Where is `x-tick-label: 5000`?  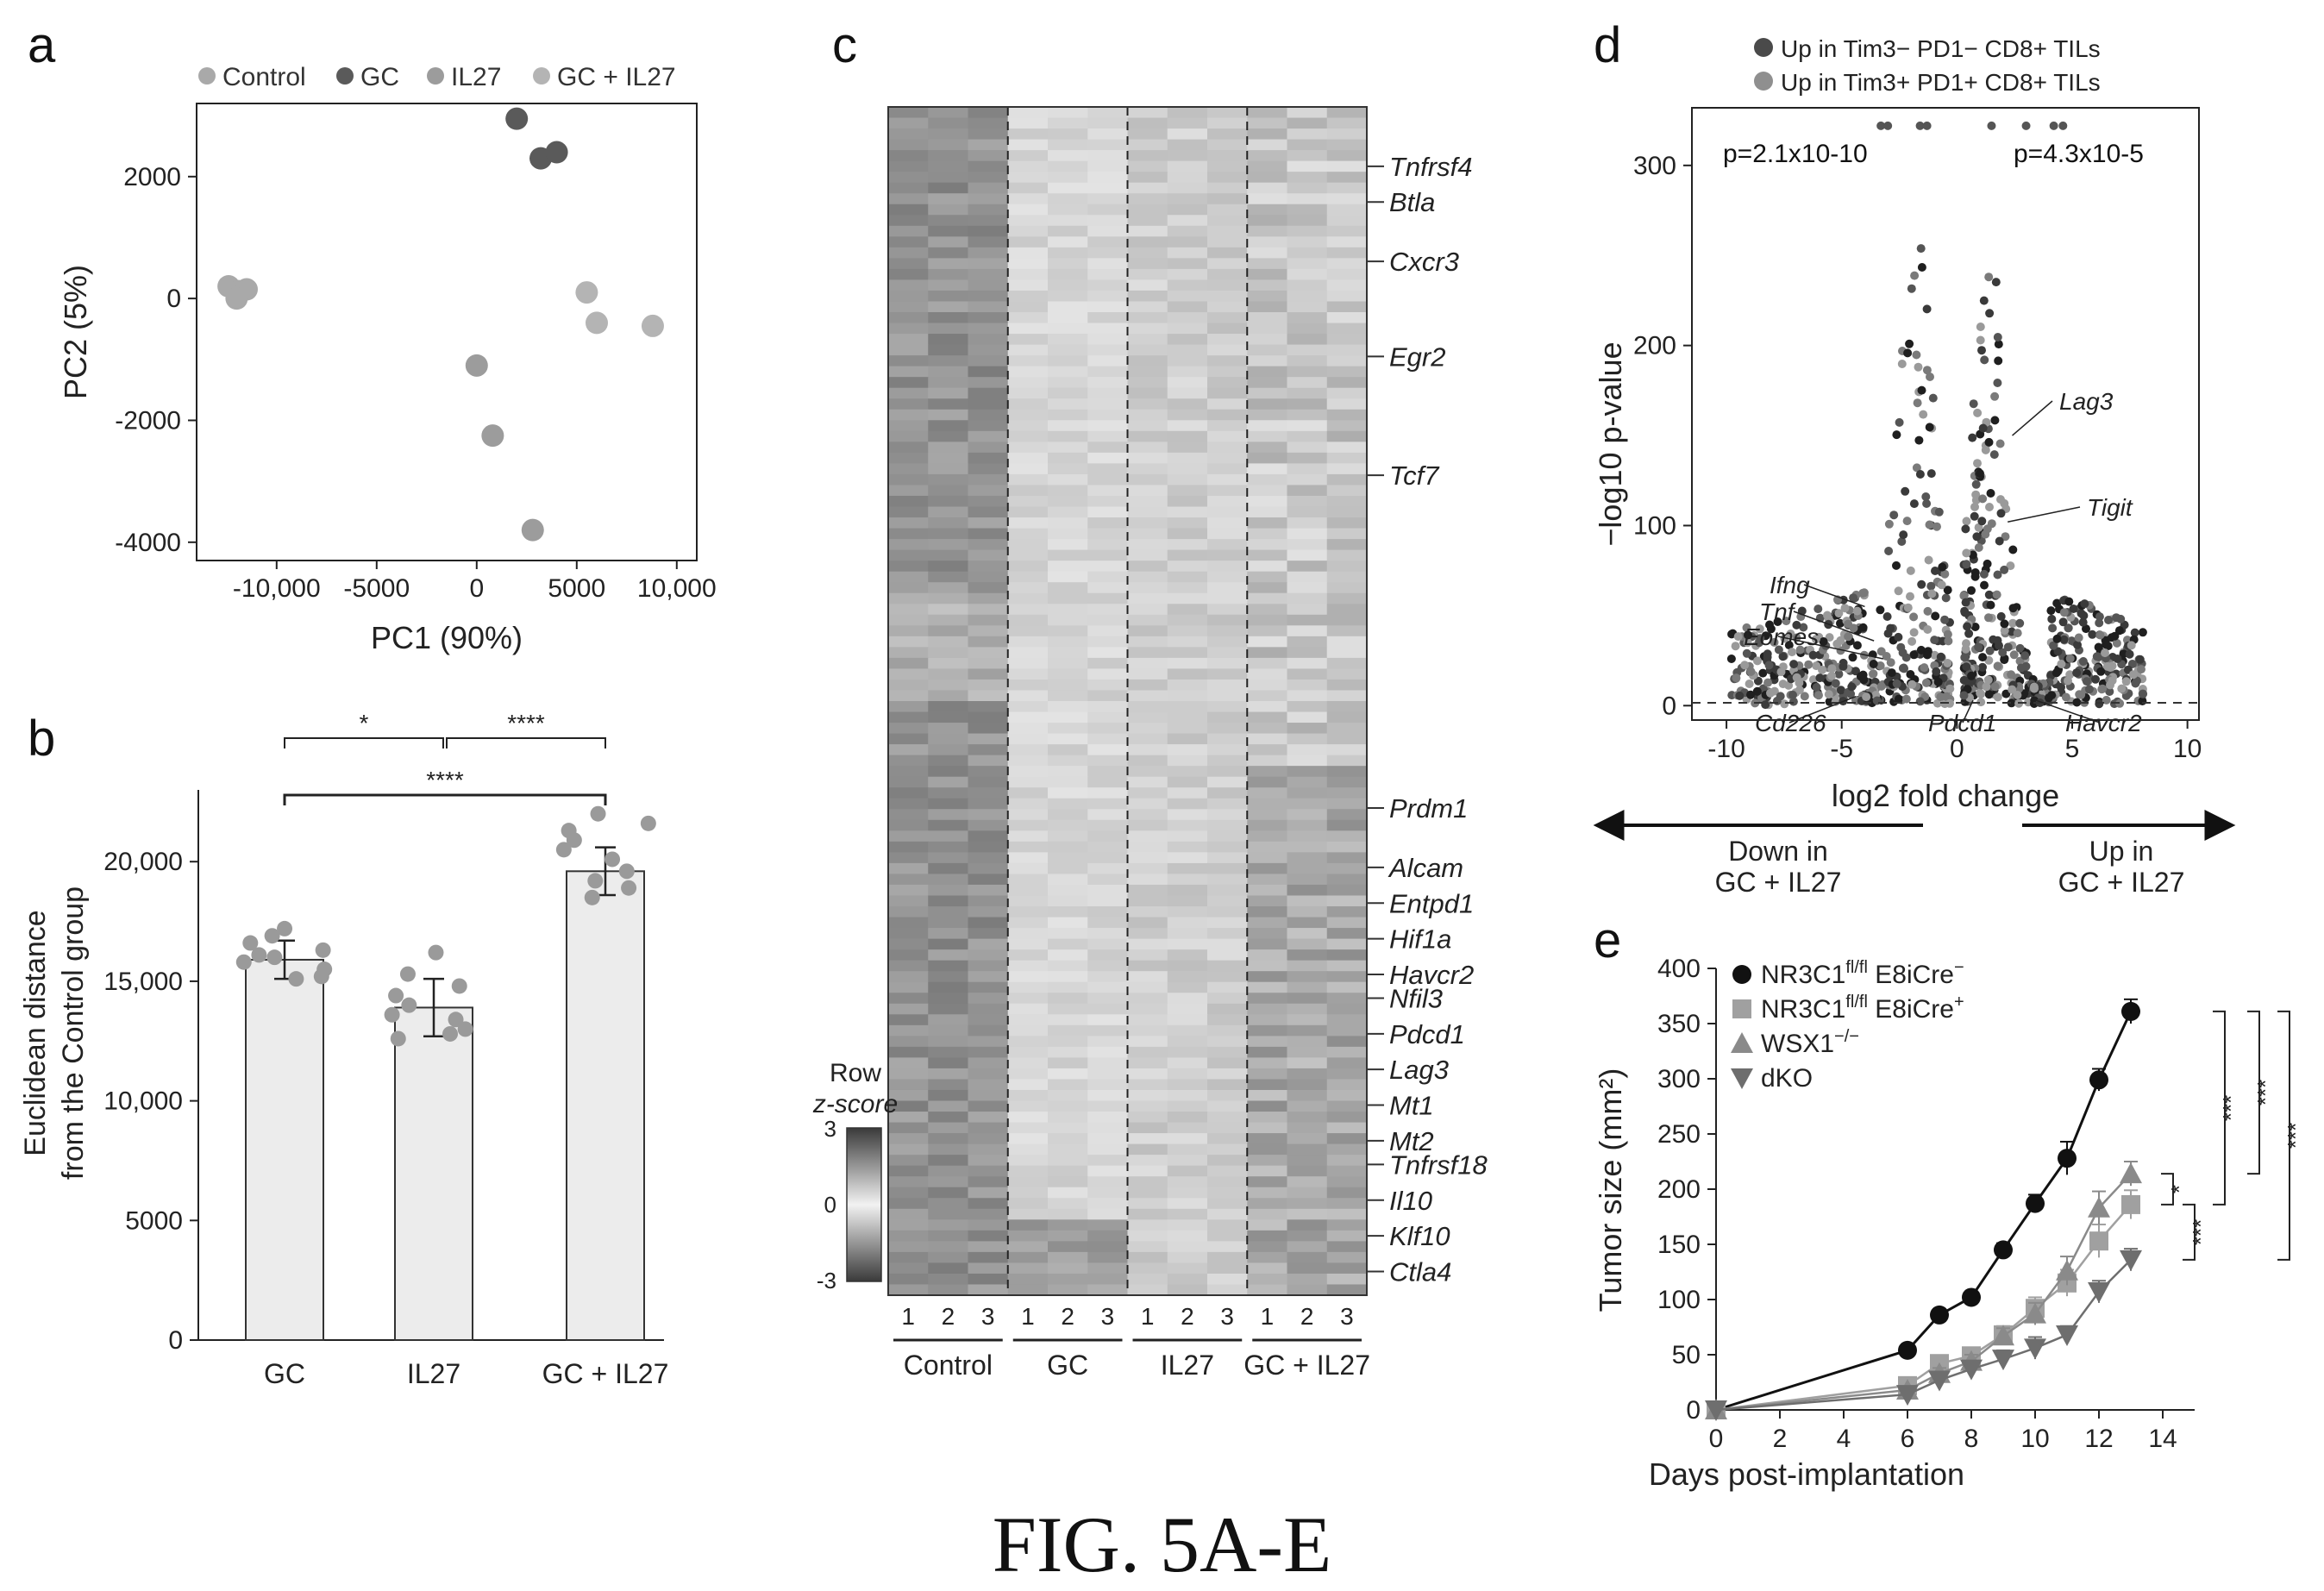 x-tick-label: 5000 is located at coordinates (576, 589).